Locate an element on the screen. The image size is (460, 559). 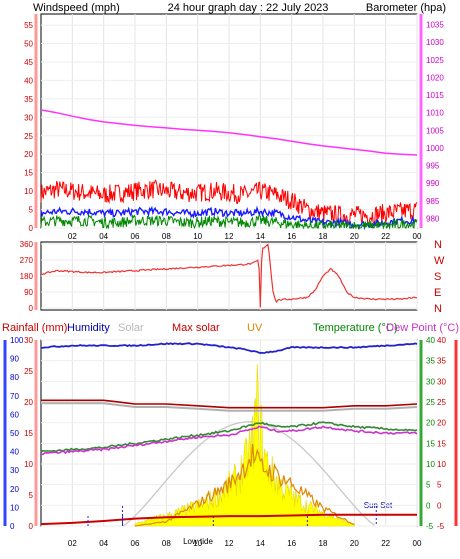
dewpoint-tick-label: 35 is located at coordinates (441, 361).